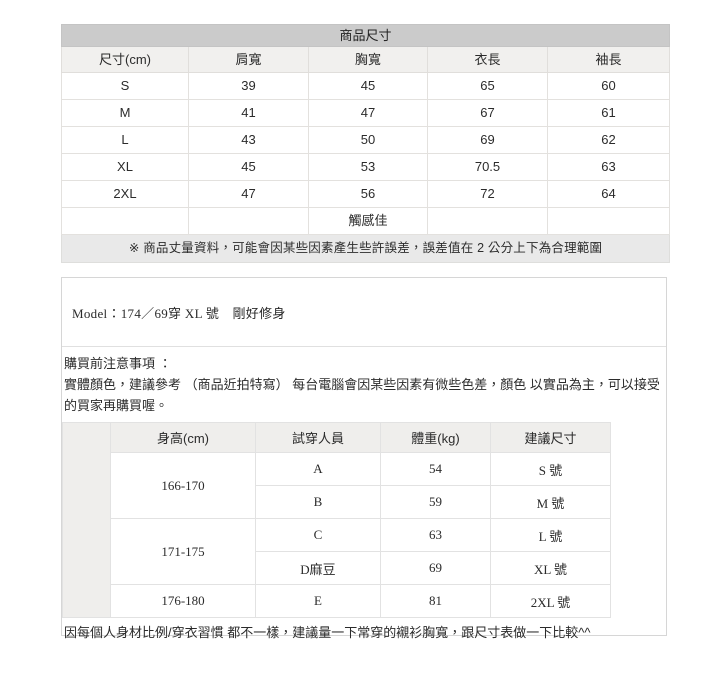 Image resolution: width=713 pixels, height=690 pixels. What do you see at coordinates (487, 221) in the screenshot?
I see `feature-cell-length` at bounding box center [487, 221].